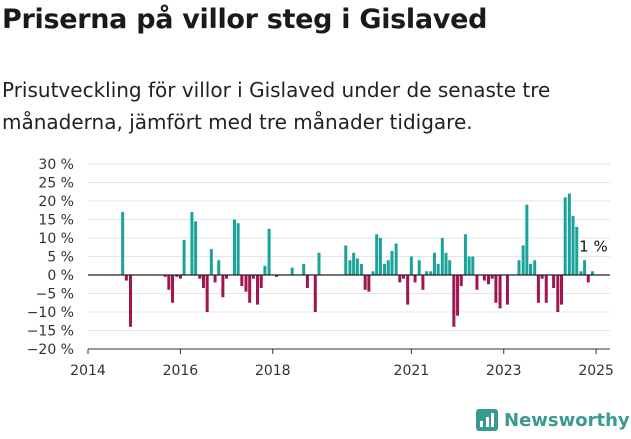 The image size is (631, 439). Describe the element at coordinates (56, 202) in the screenshot. I see `y-tick-label: 20 %` at that location.